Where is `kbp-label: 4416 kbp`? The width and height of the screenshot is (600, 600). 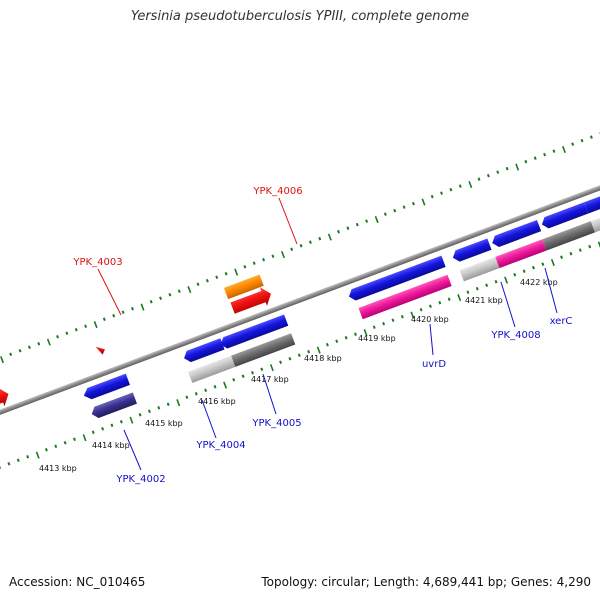
kbp-label: 4416 kbp is located at coordinates (217, 401).